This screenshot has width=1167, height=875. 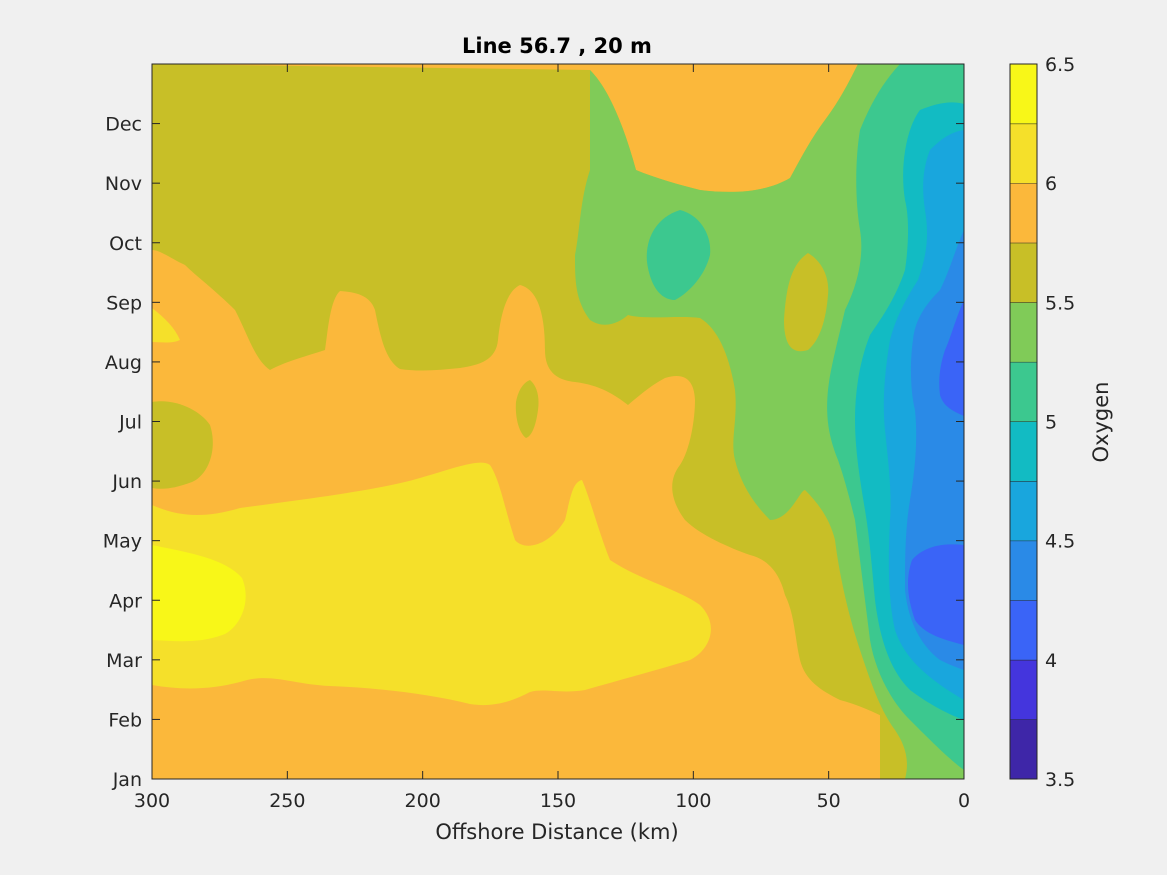 I want to click on colorbar-tick-label: 5, so click(x=1051, y=423).